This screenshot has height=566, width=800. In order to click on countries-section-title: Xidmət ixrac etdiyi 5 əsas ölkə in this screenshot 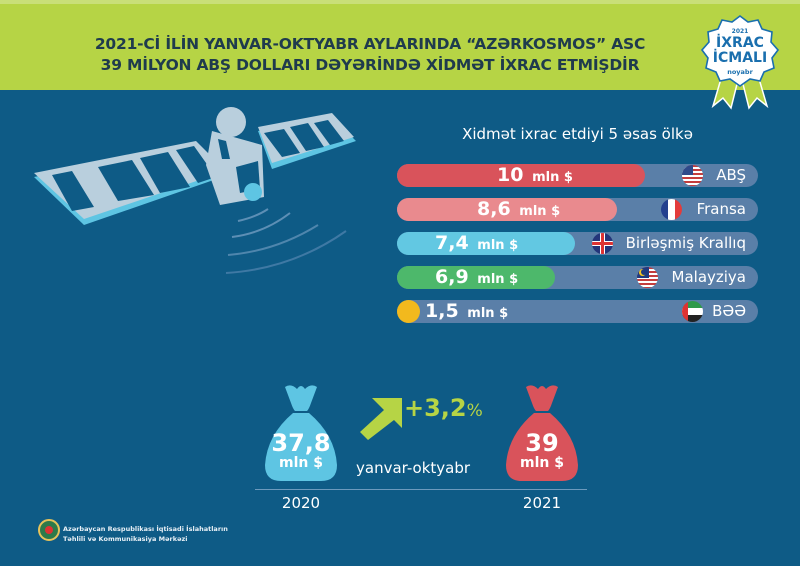, I will do `click(577, 134)`.